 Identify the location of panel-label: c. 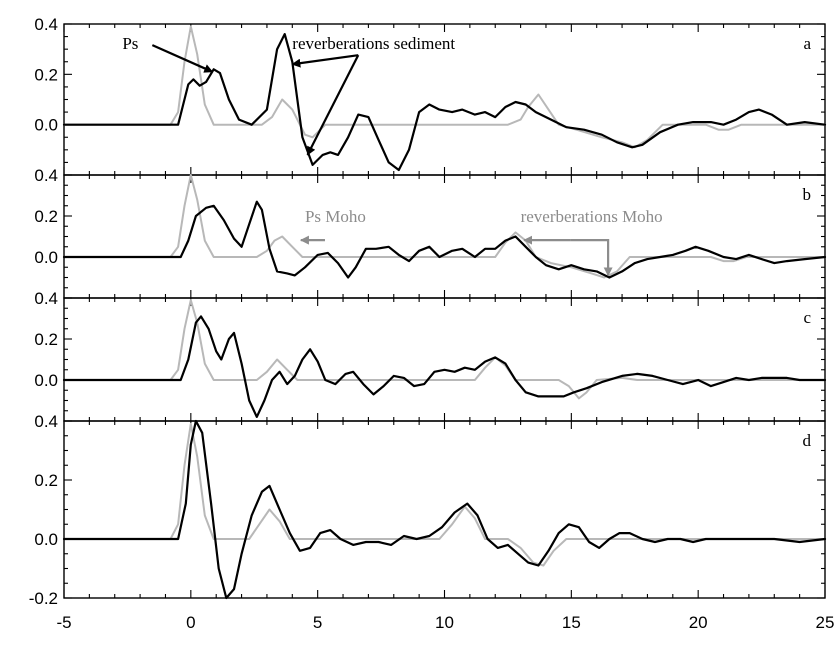
(807, 317).